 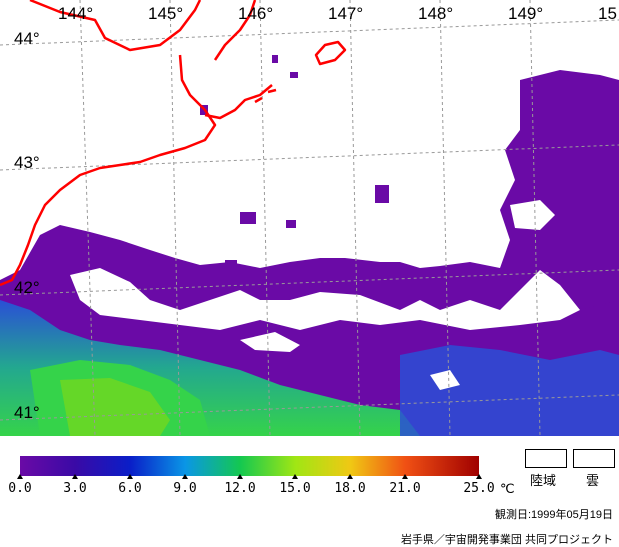 What do you see at coordinates (569, 190) in the screenshot?
I see `cold-water-east` at bounding box center [569, 190].